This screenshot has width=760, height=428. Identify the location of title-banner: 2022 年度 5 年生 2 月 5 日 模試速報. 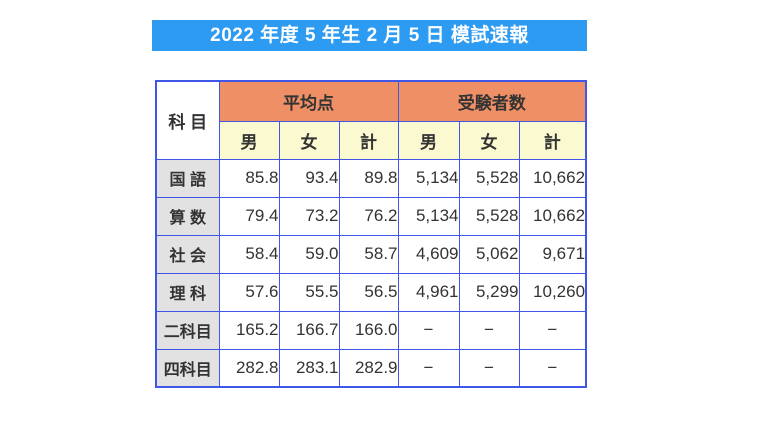
(369, 35).